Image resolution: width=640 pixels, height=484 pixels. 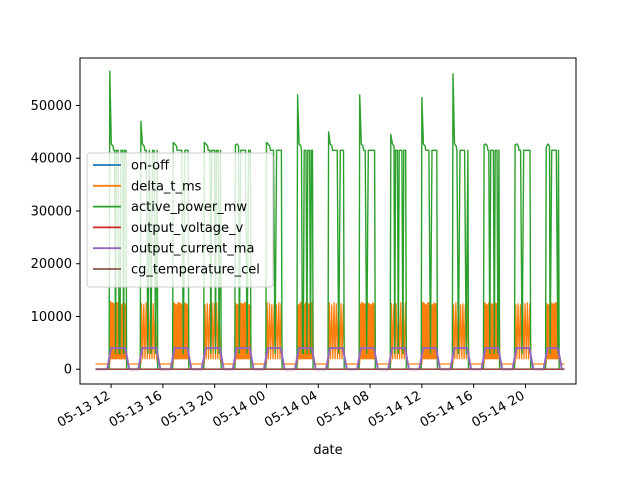 I want to click on x-axis-title: date, so click(x=327, y=450).